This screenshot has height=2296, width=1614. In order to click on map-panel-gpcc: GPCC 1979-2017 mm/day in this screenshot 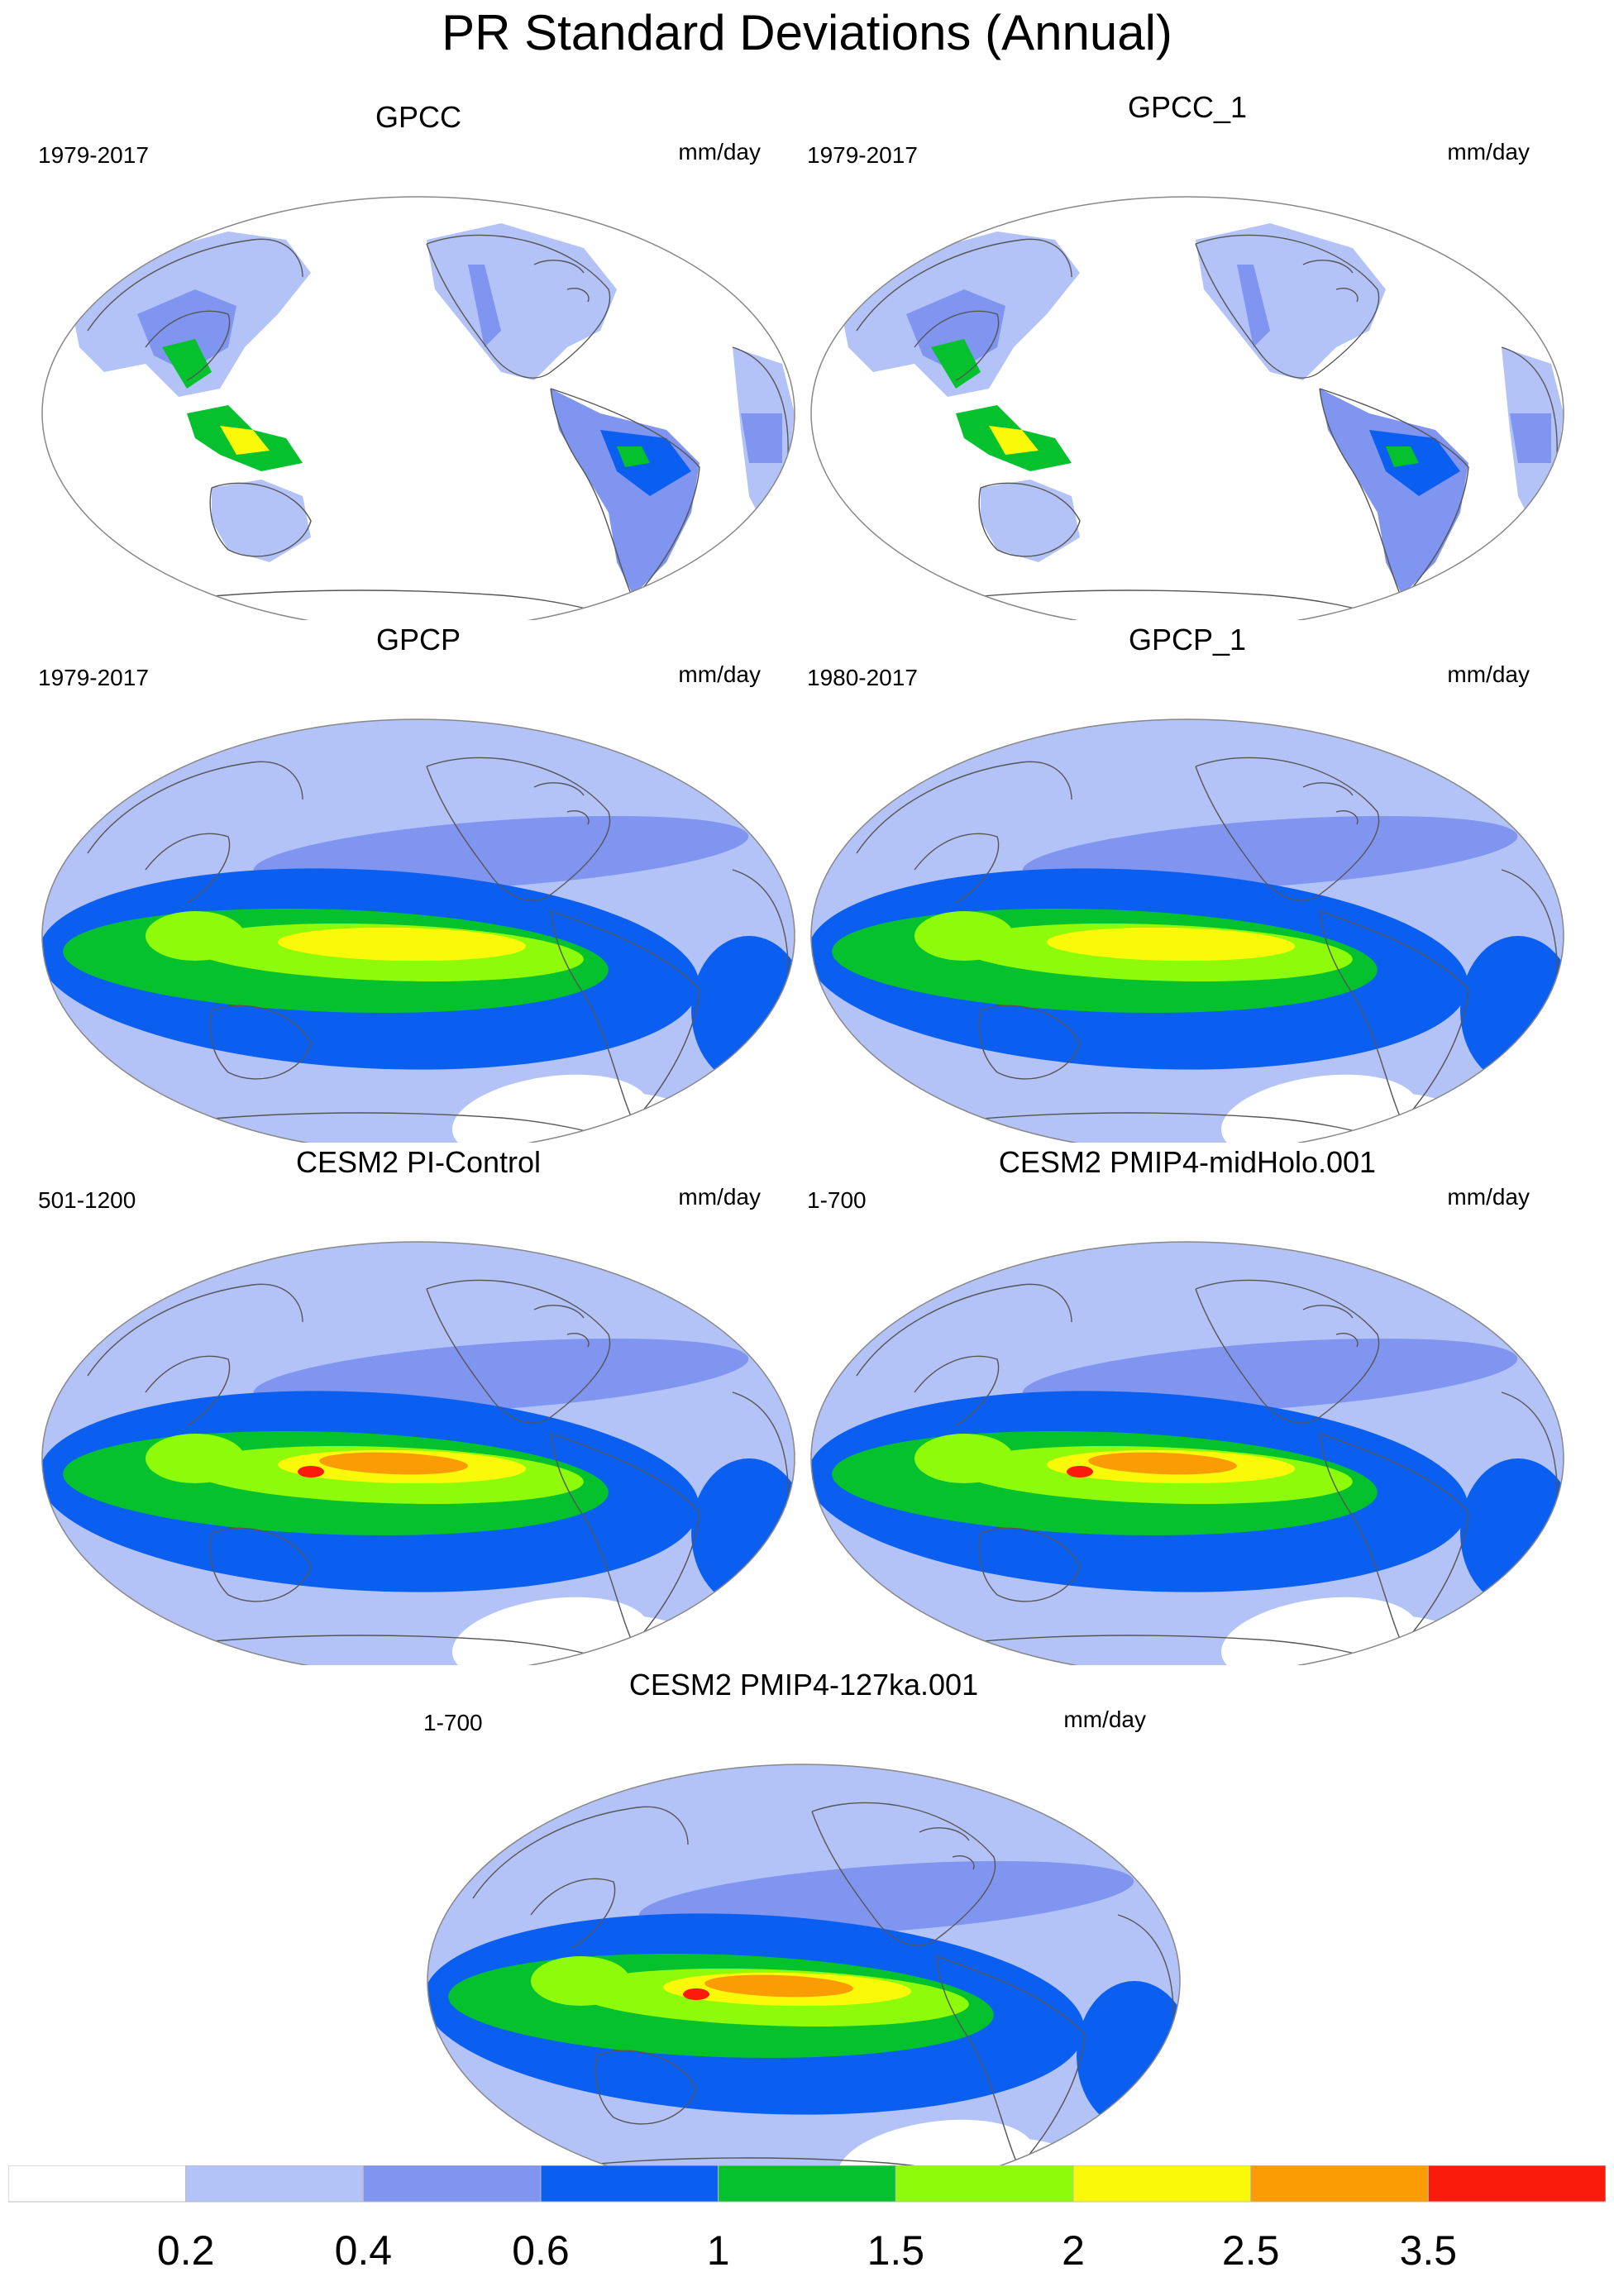, I will do `click(418, 359)`.